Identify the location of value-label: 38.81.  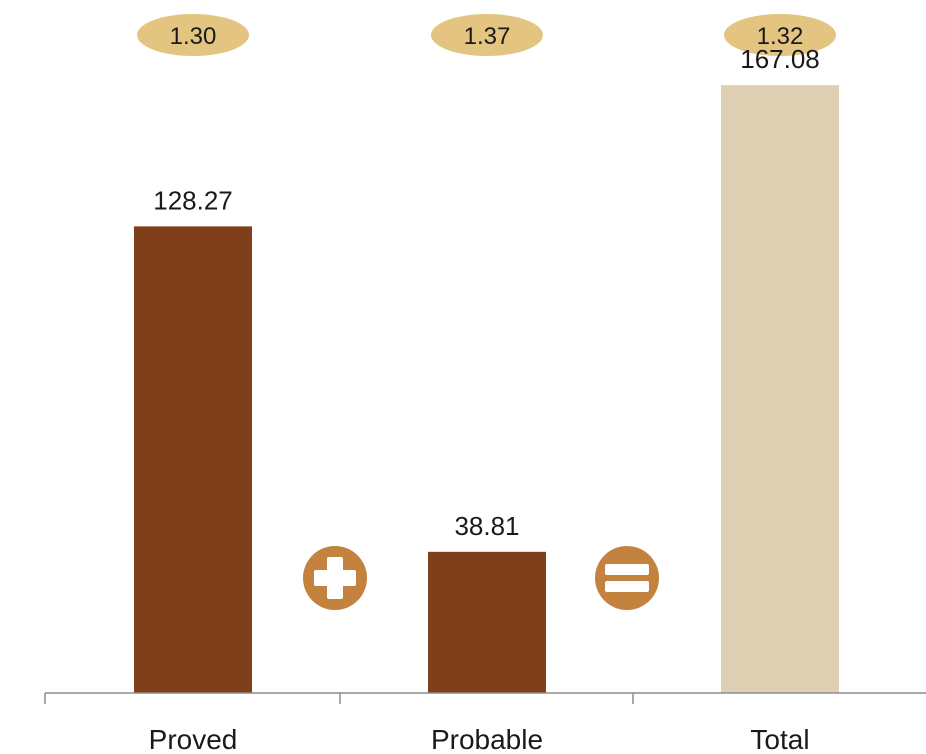
(486, 526).